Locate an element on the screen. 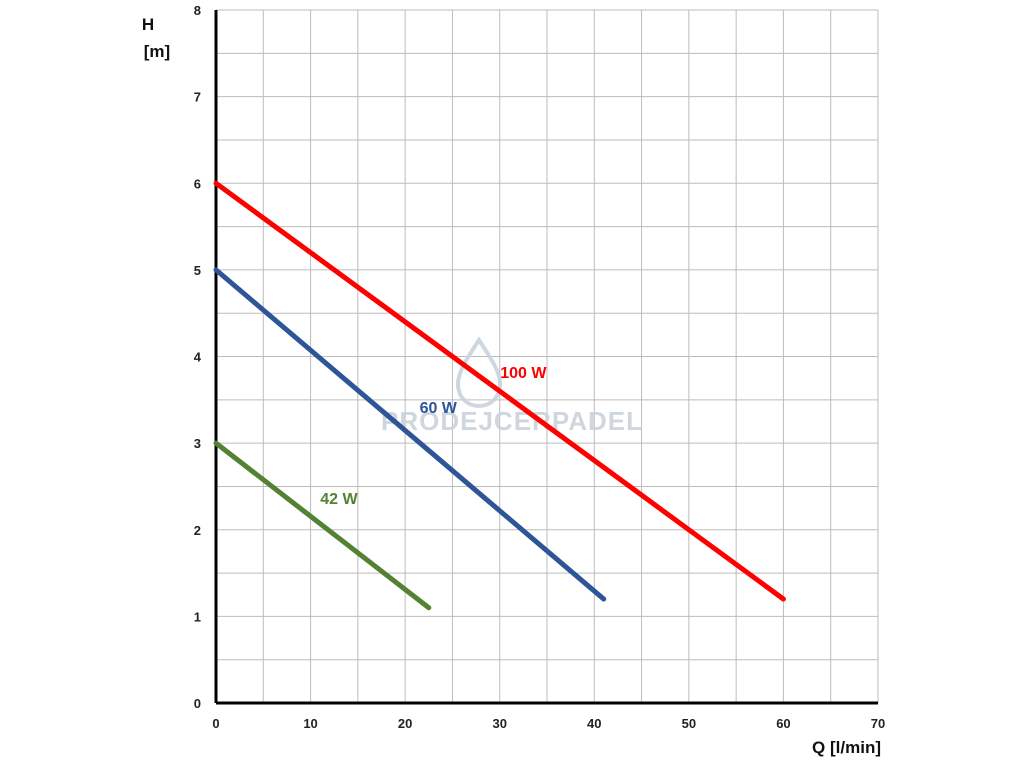  x-tick-label: 0 is located at coordinates (215, 723).